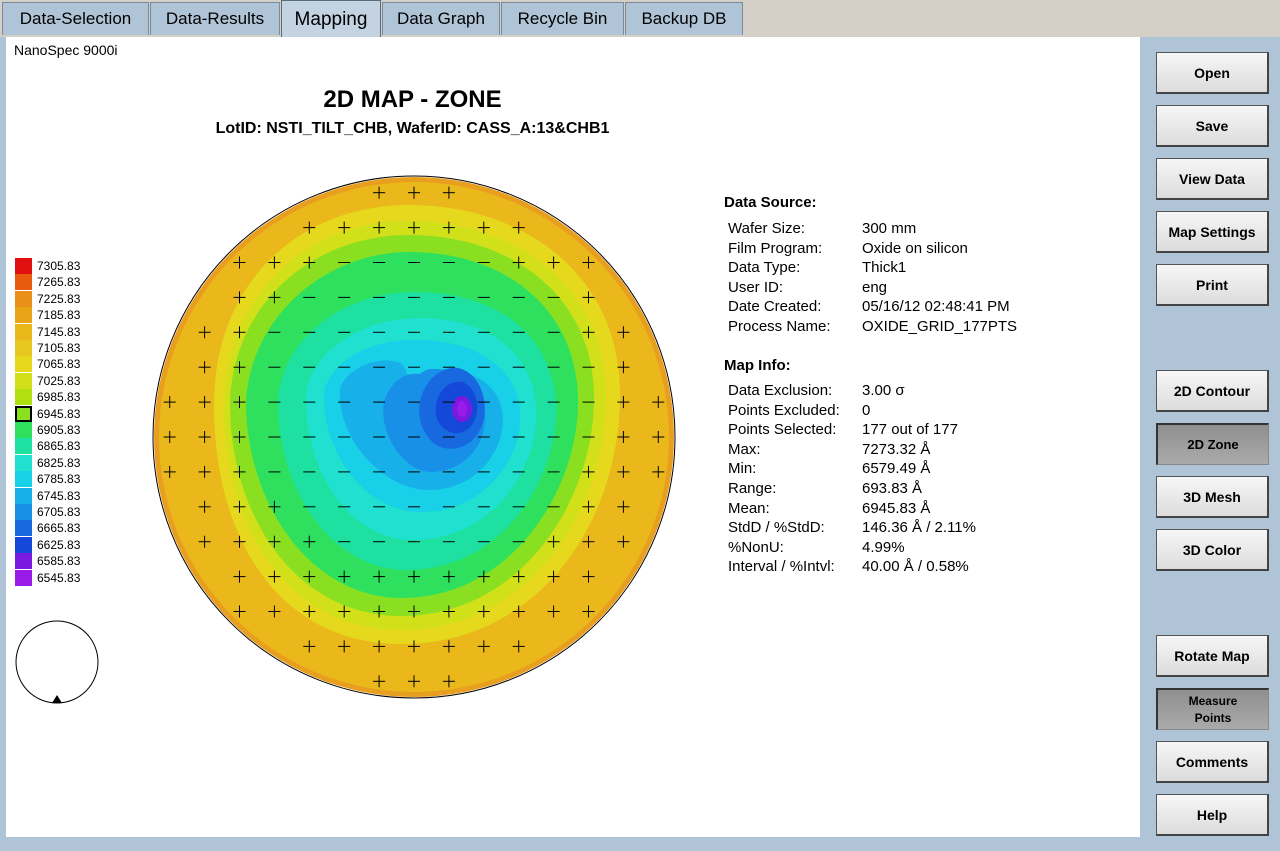 This screenshot has width=1280, height=851. What do you see at coordinates (1212, 285) in the screenshot?
I see `print-button: Print` at bounding box center [1212, 285].